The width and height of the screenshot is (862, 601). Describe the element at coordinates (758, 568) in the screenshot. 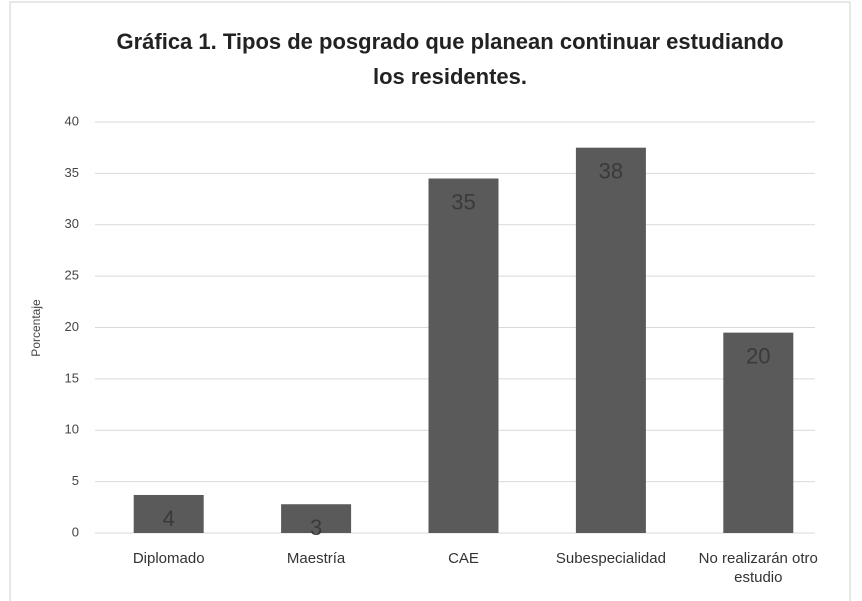

I see `x-tick-label: No realizarán otro estudio` at that location.